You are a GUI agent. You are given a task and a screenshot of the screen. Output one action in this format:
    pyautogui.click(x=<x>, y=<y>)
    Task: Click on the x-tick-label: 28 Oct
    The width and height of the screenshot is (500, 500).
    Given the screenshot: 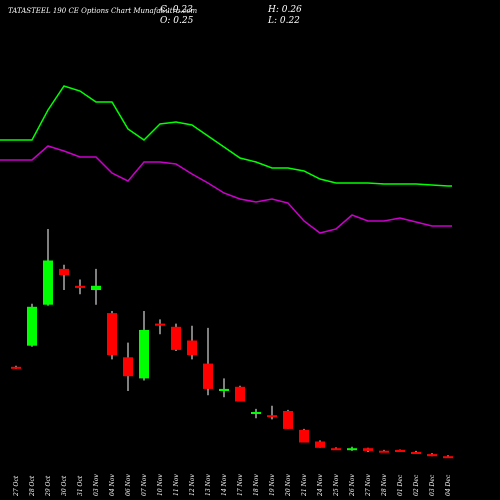 What is the action you would take?
    pyautogui.click(x=32, y=486)
    